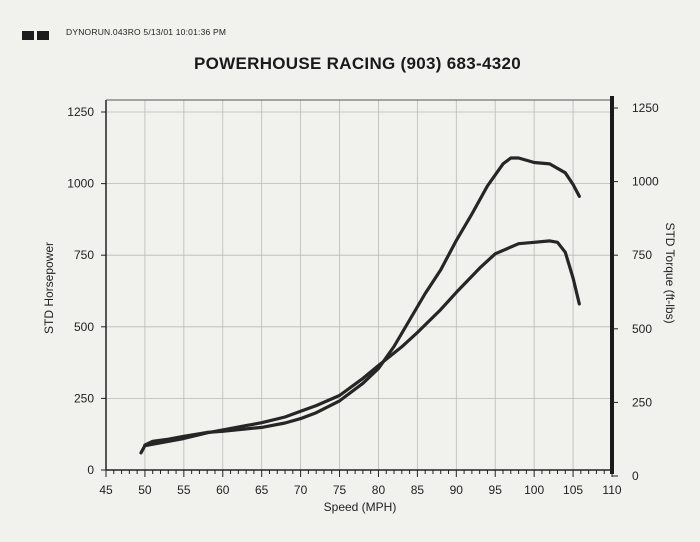 This screenshot has height=542, width=700. I want to click on x-tick-label: 95, so click(496, 490).